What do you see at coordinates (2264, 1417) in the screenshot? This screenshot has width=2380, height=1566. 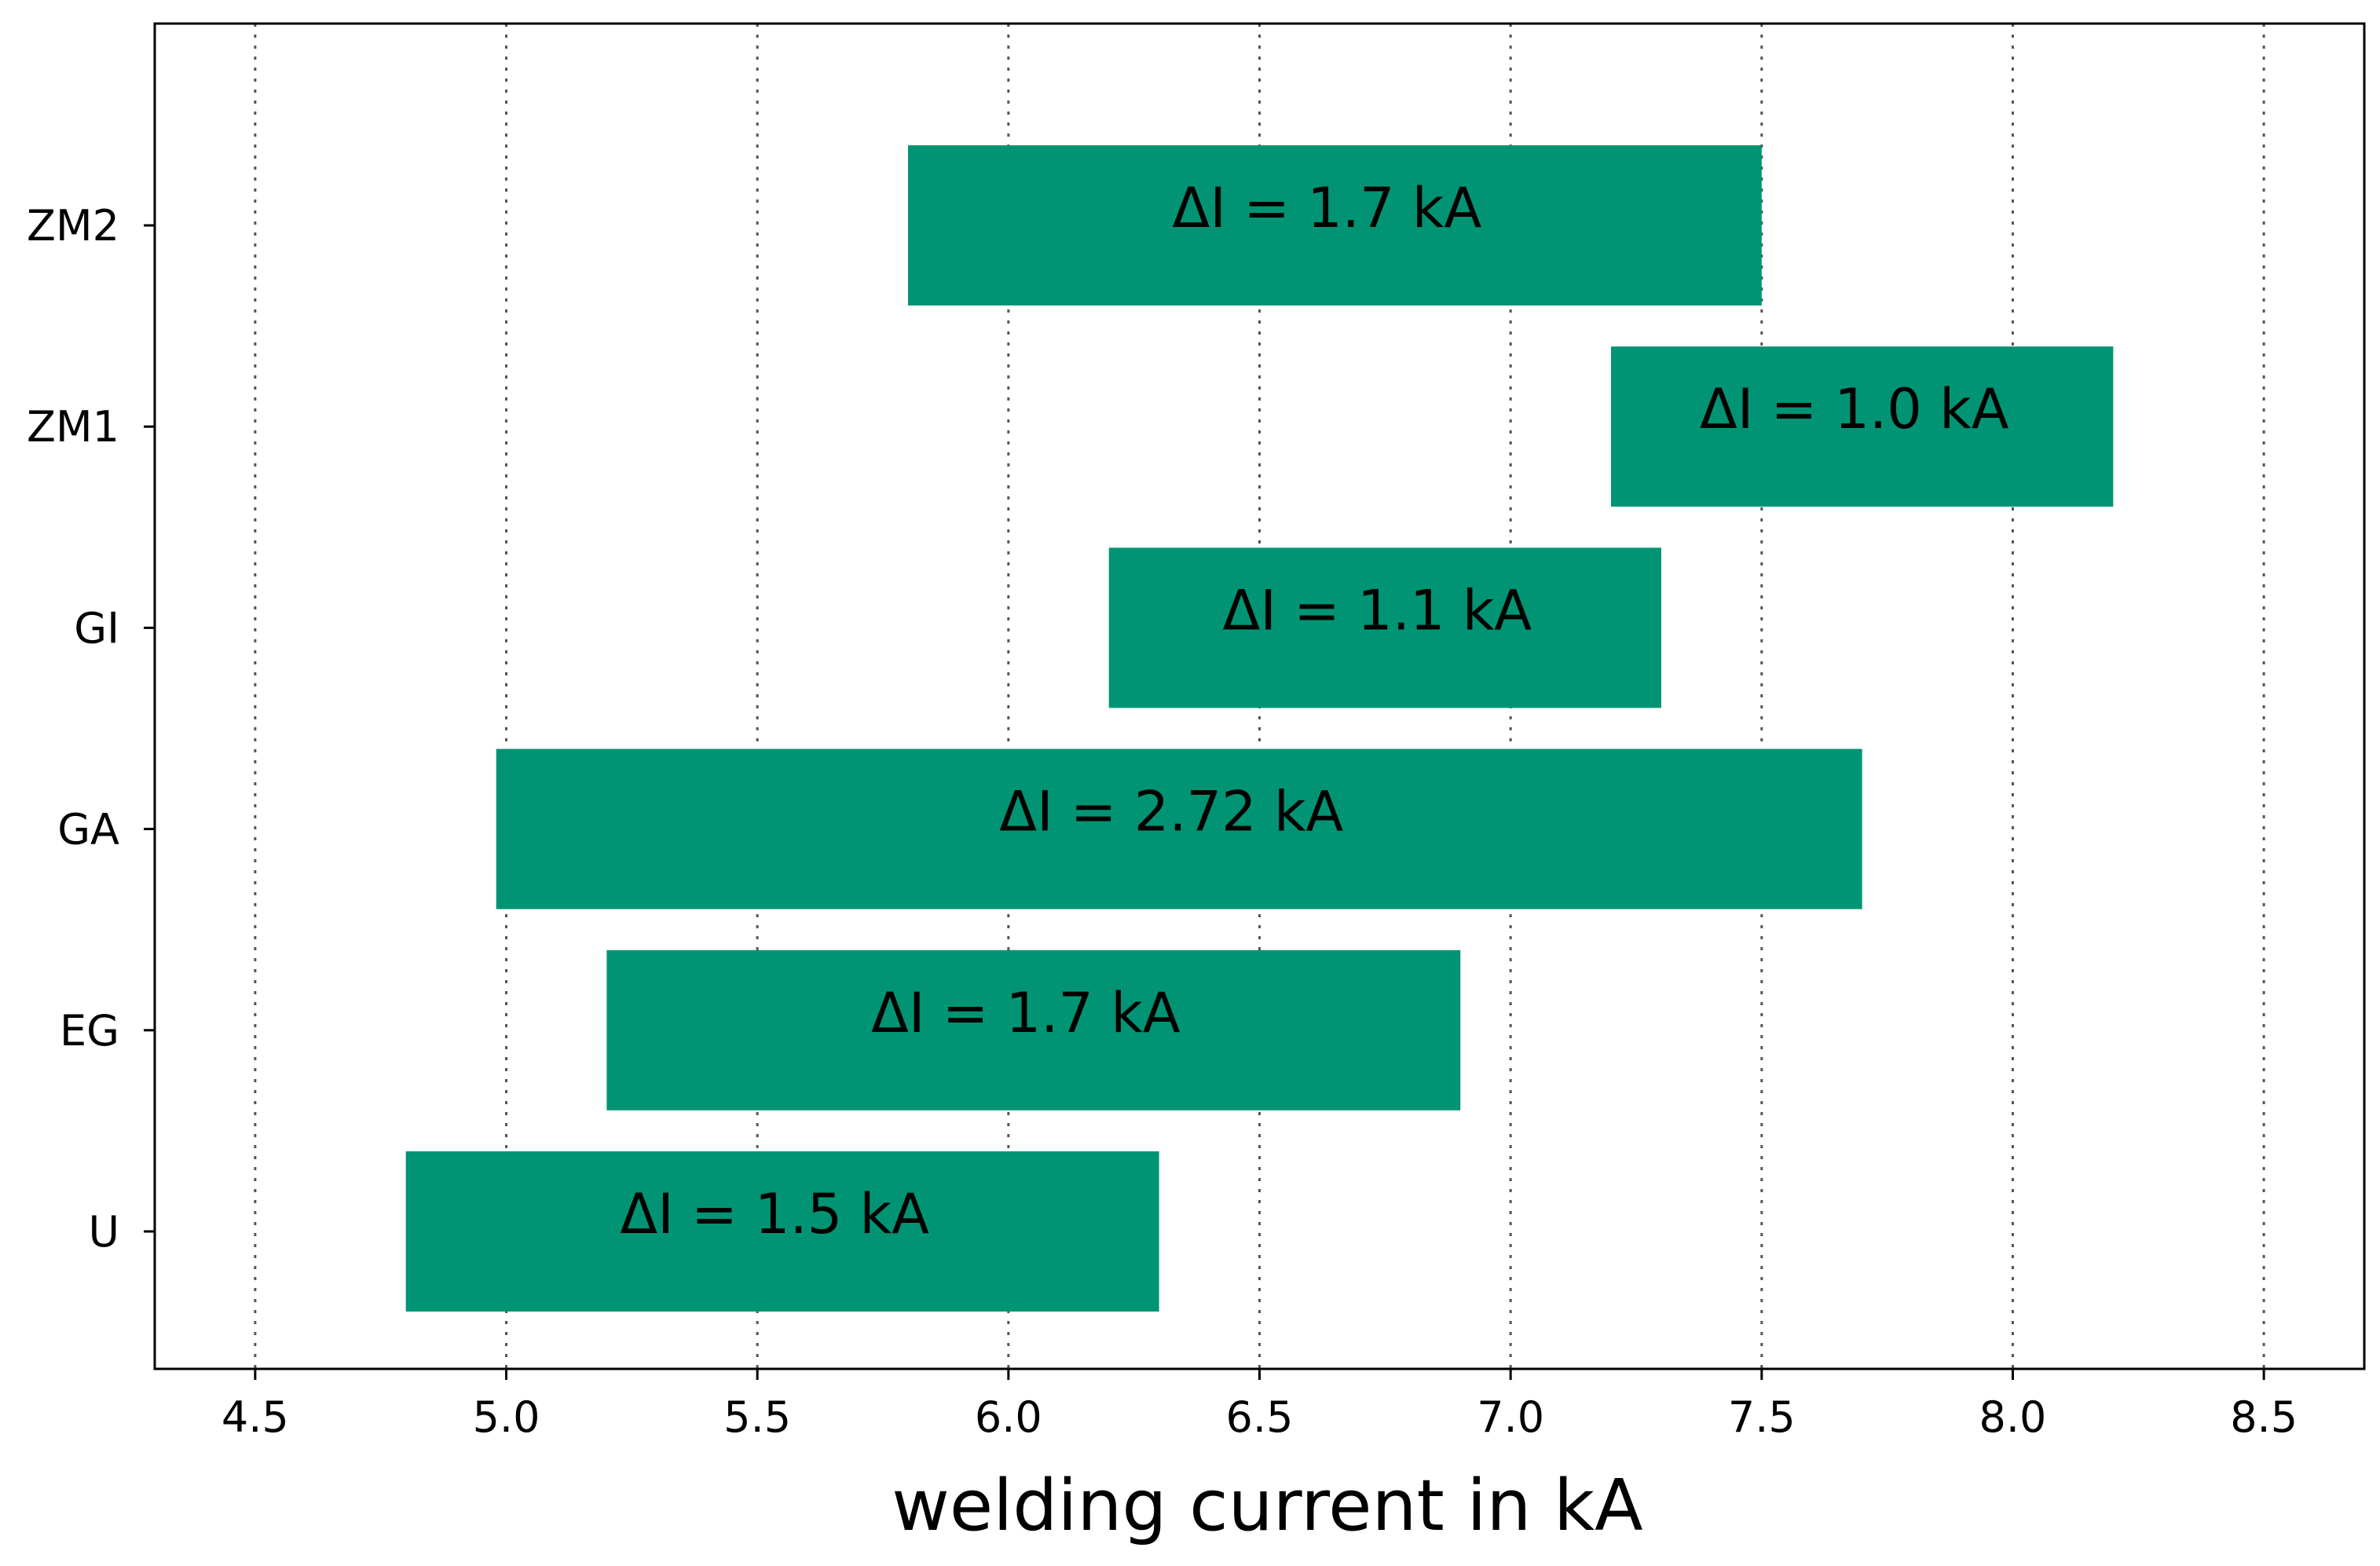 I see `x-tick-label: 8.5` at bounding box center [2264, 1417].